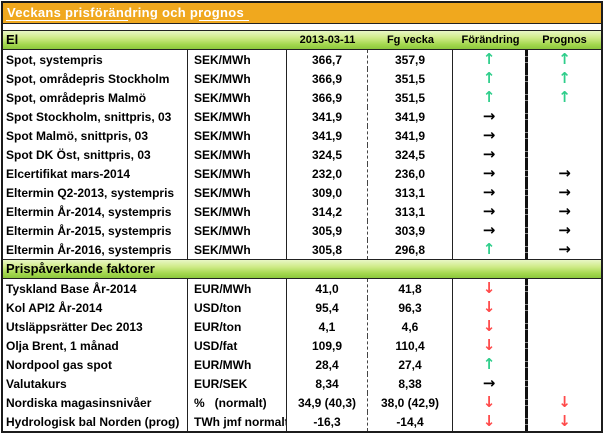 The image size is (608, 440). What do you see at coordinates (95, 249) in the screenshot?
I see `row-label: Eltermin År-2016, systempris` at bounding box center [95, 249].